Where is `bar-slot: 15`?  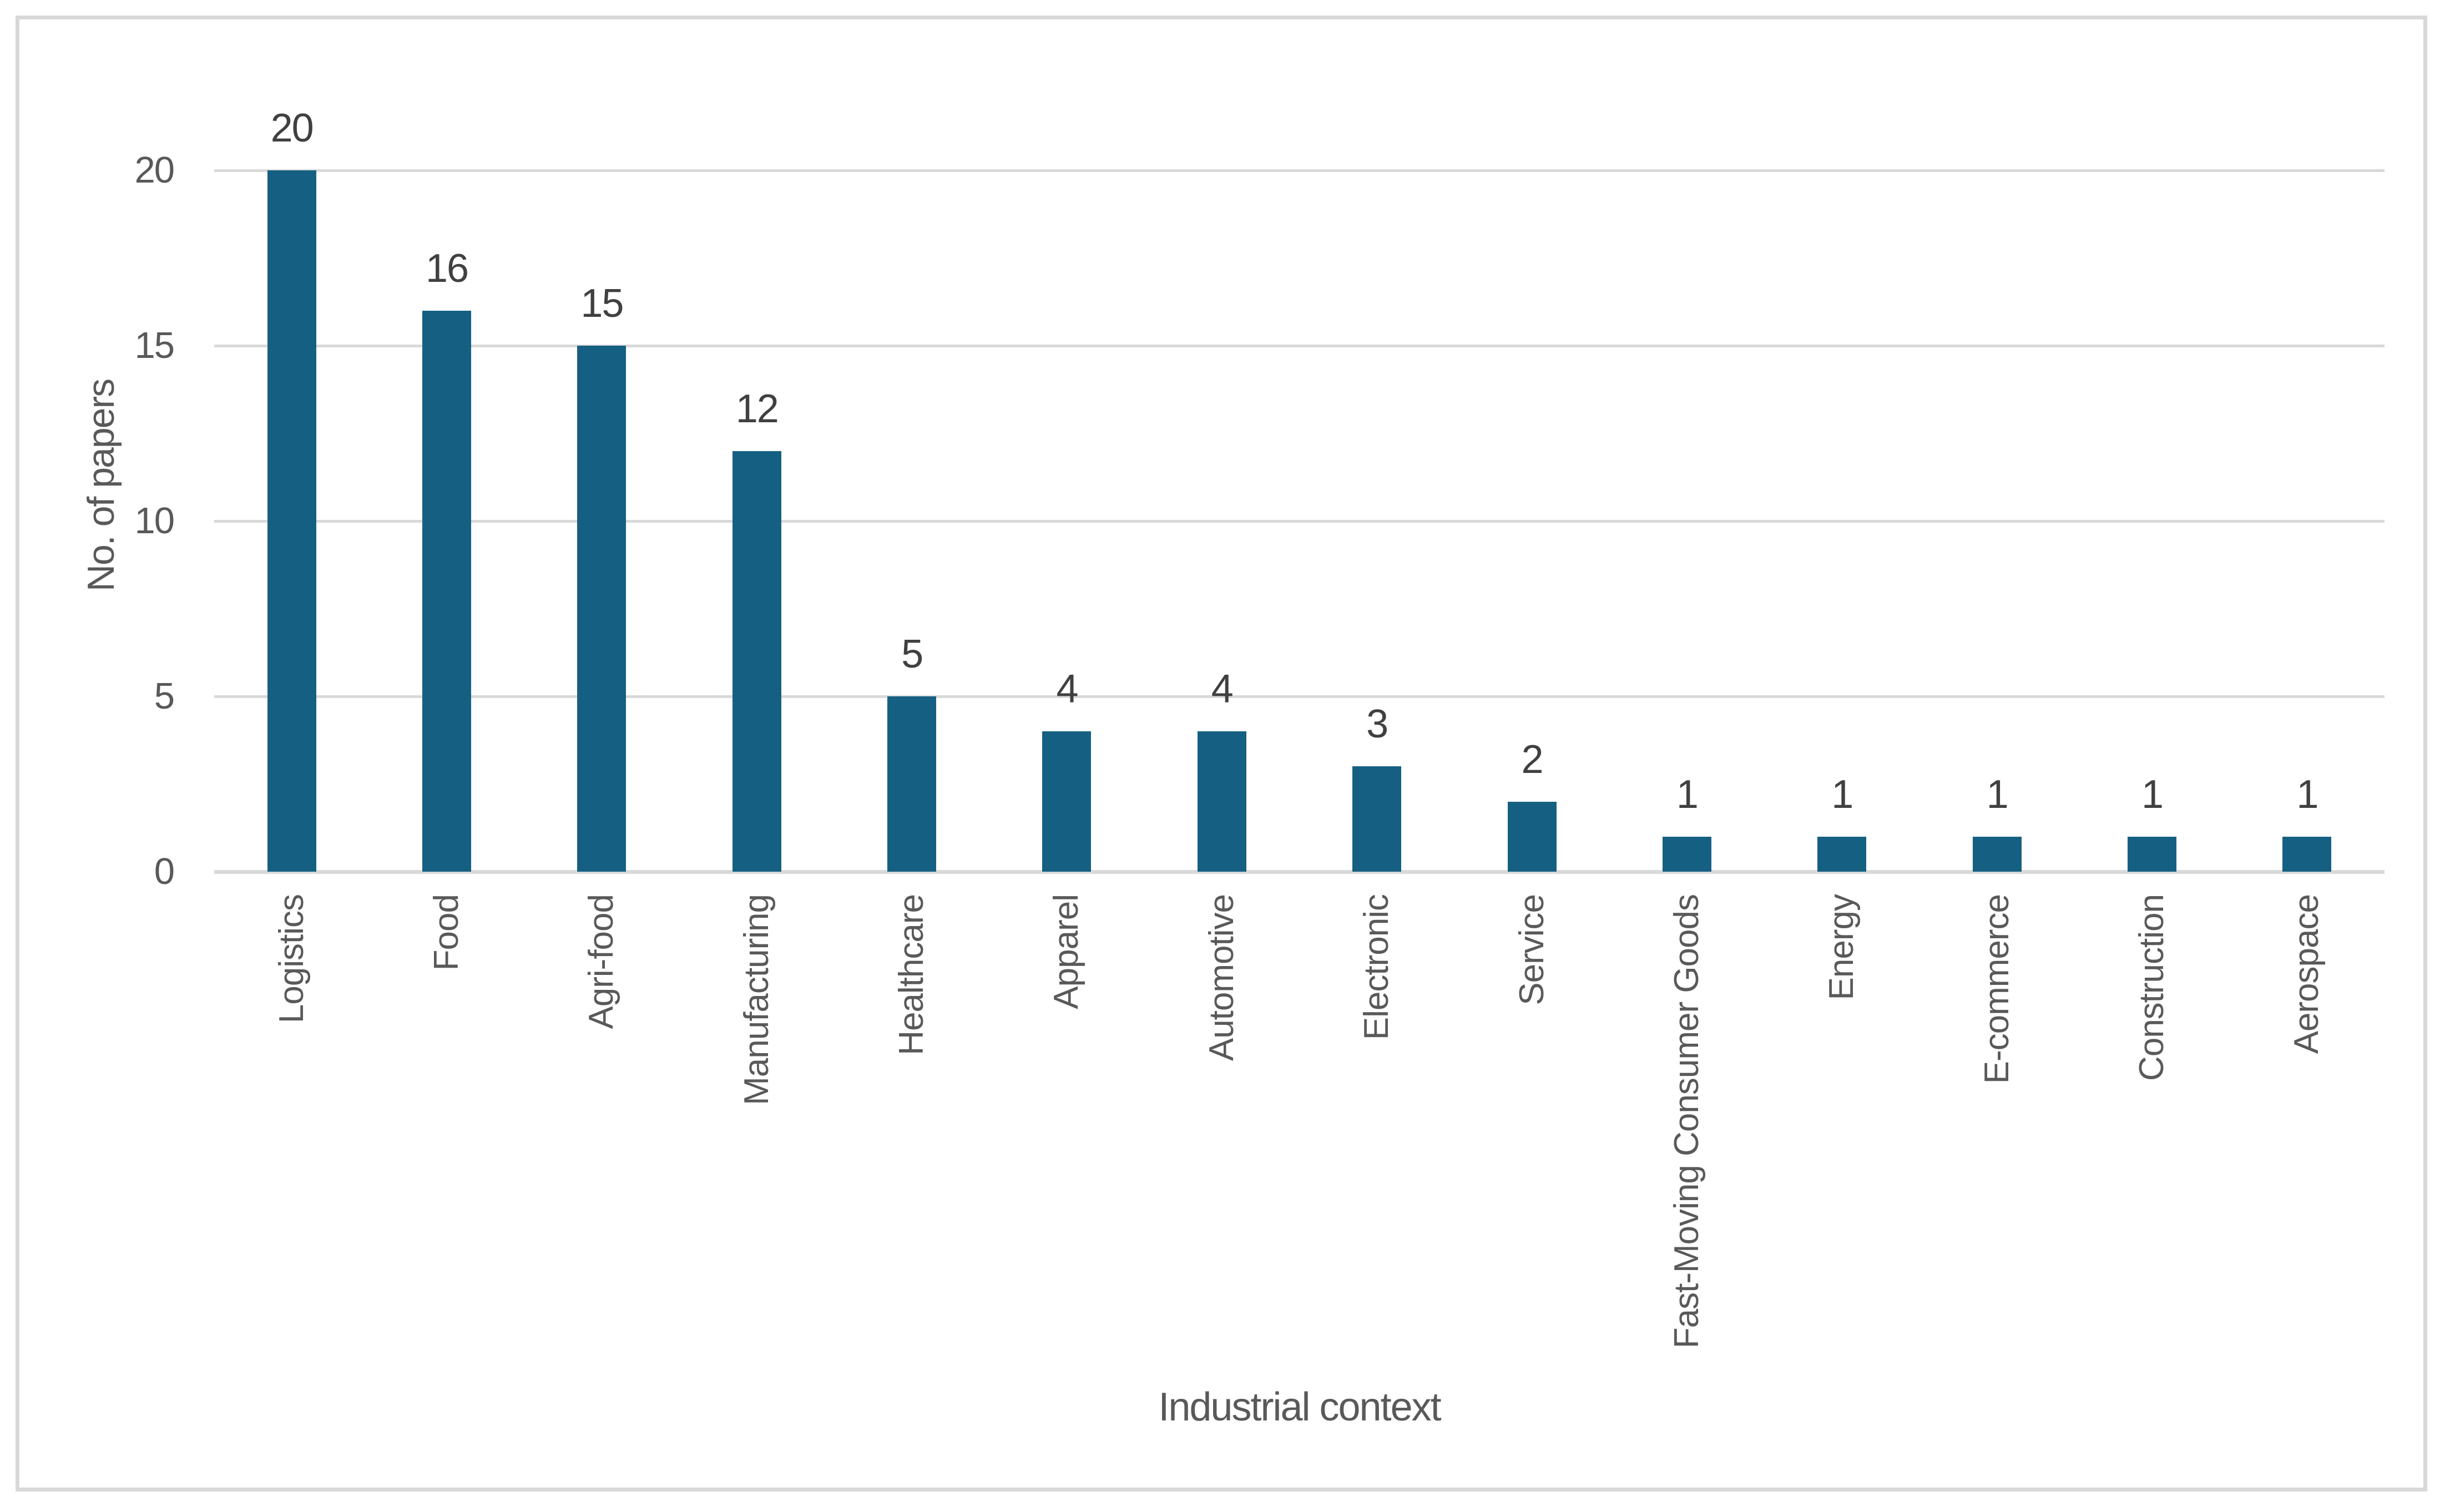
bar-slot: 15 is located at coordinates (601, 521).